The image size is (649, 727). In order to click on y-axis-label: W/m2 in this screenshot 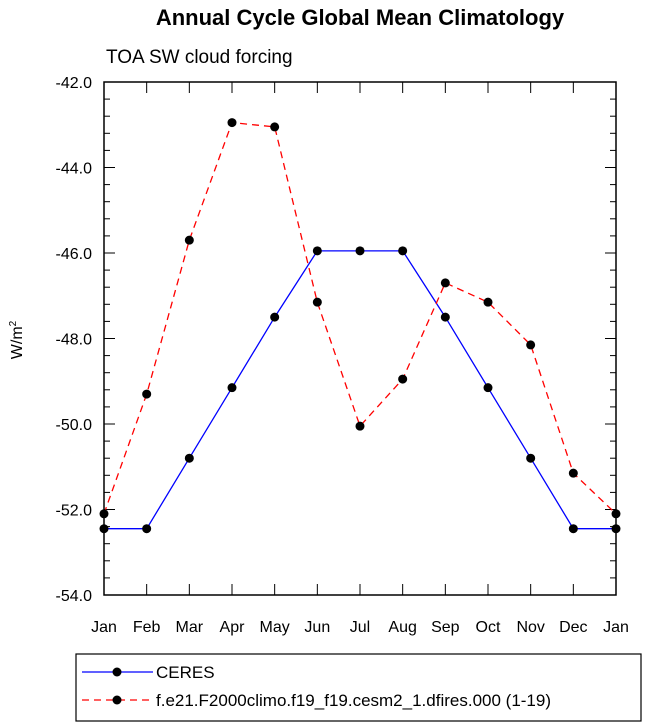, I will do `click(17, 339)`.